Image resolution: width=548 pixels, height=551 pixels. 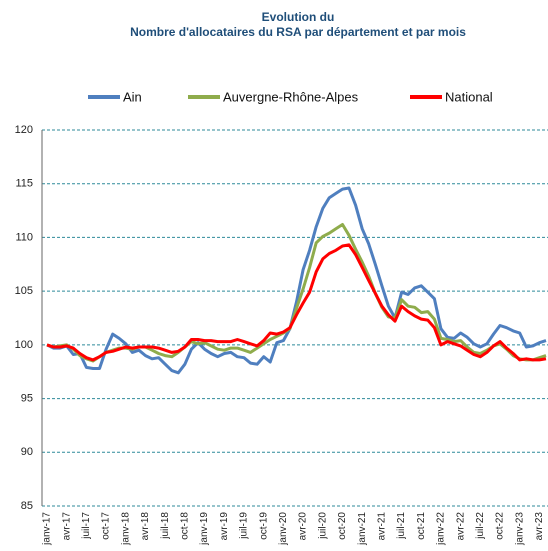 What do you see at coordinates (204, 529) in the screenshot?
I see `x-tick-label: janv-19` at bounding box center [204, 529].